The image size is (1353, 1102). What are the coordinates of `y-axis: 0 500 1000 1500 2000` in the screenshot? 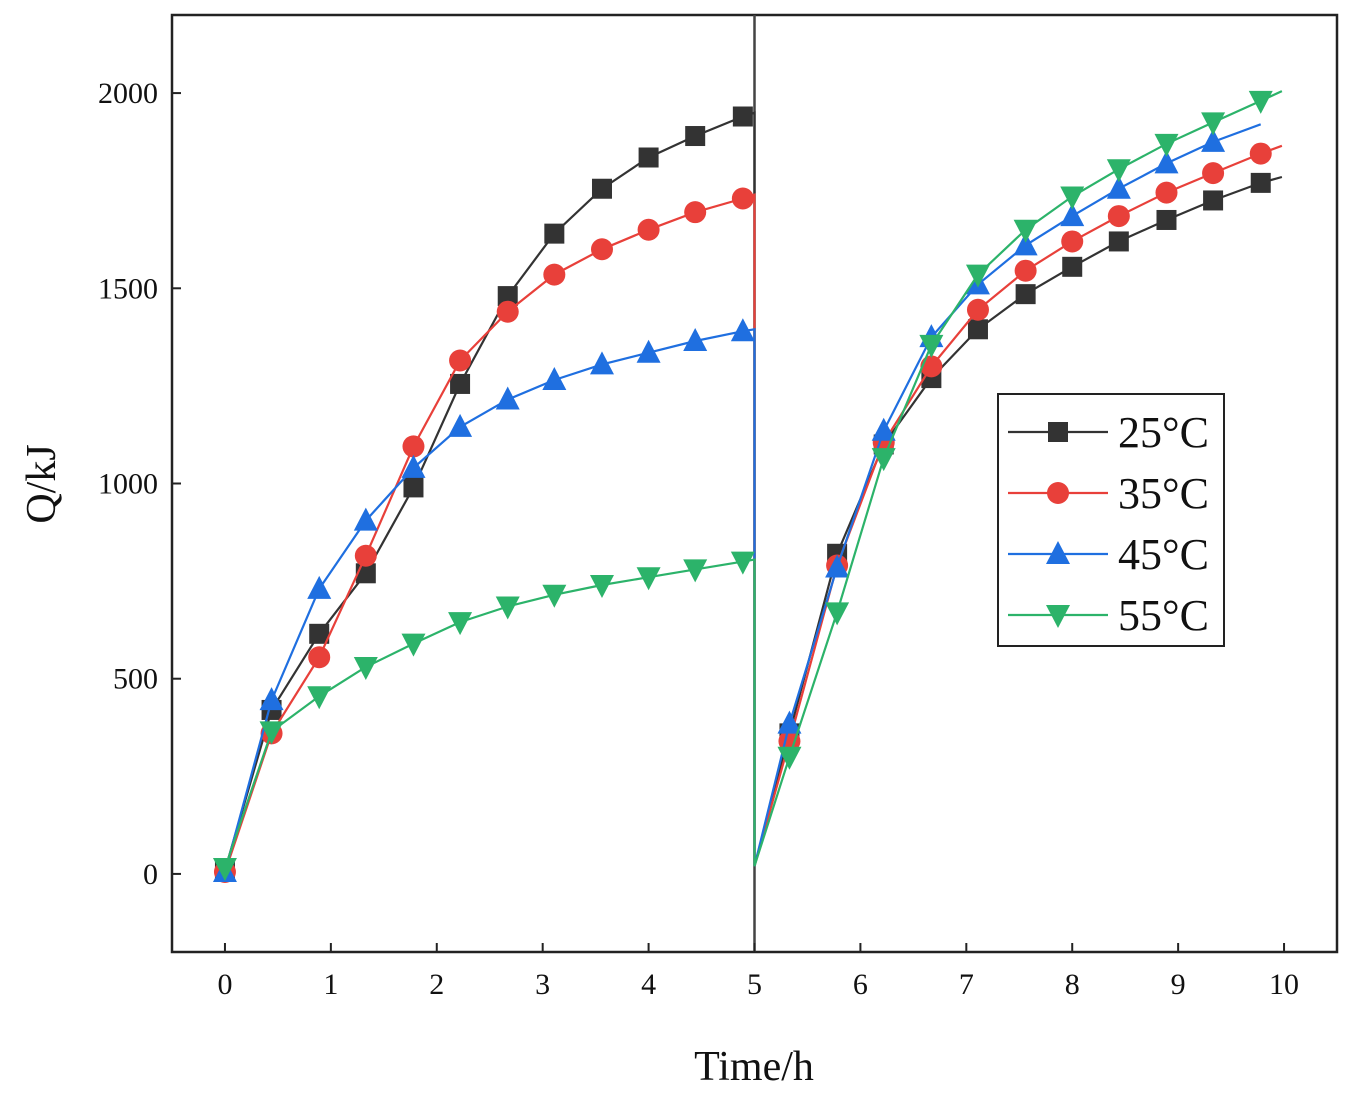 It's located at (139, 484).